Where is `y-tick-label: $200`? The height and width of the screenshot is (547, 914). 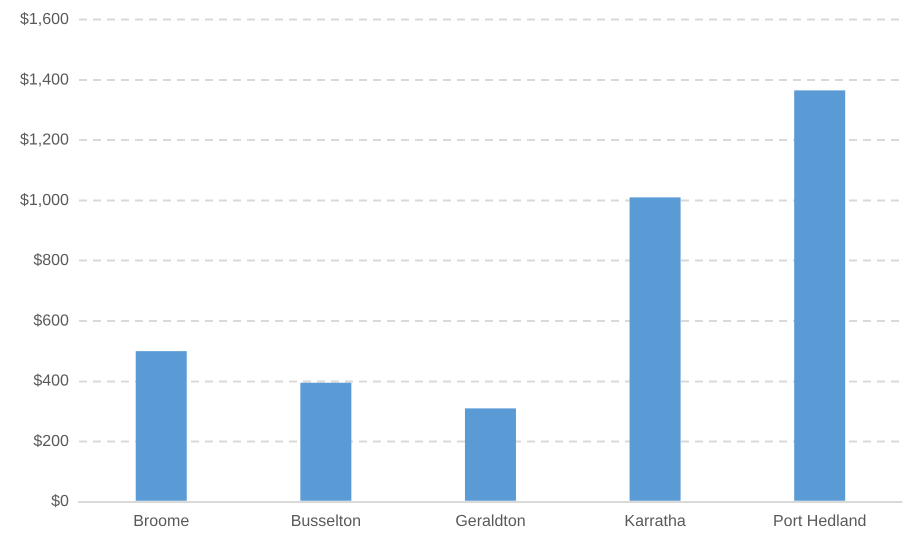 y-tick-label: $200 is located at coordinates (51, 441).